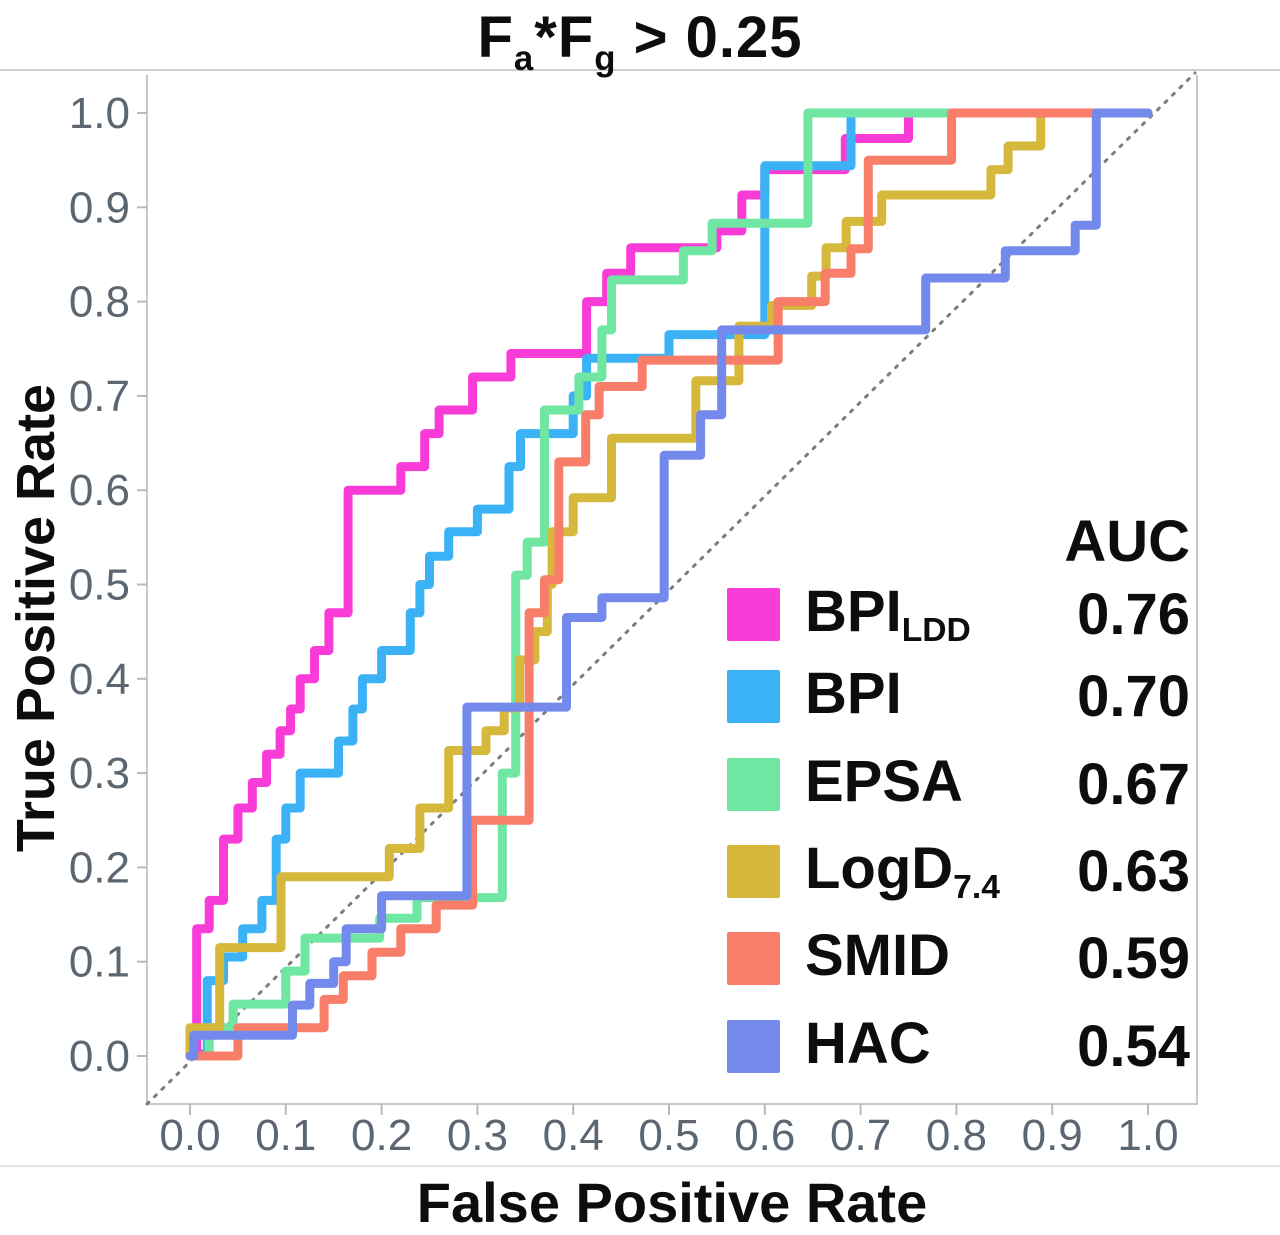 This screenshot has height=1235, width=1280. I want to click on y-tick-label: 0.5, so click(99, 585).